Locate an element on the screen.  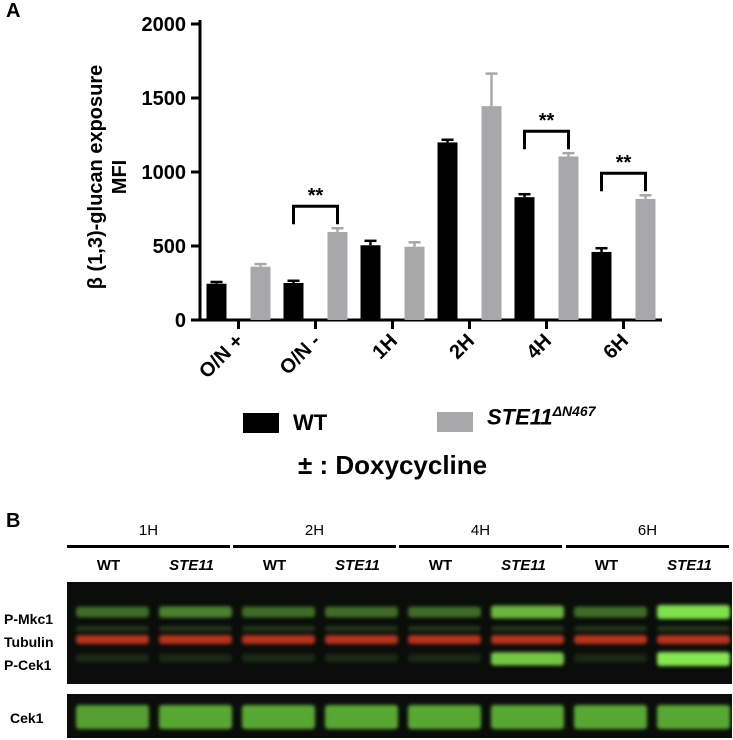
western-blot-top is located at coordinates (399, 633).